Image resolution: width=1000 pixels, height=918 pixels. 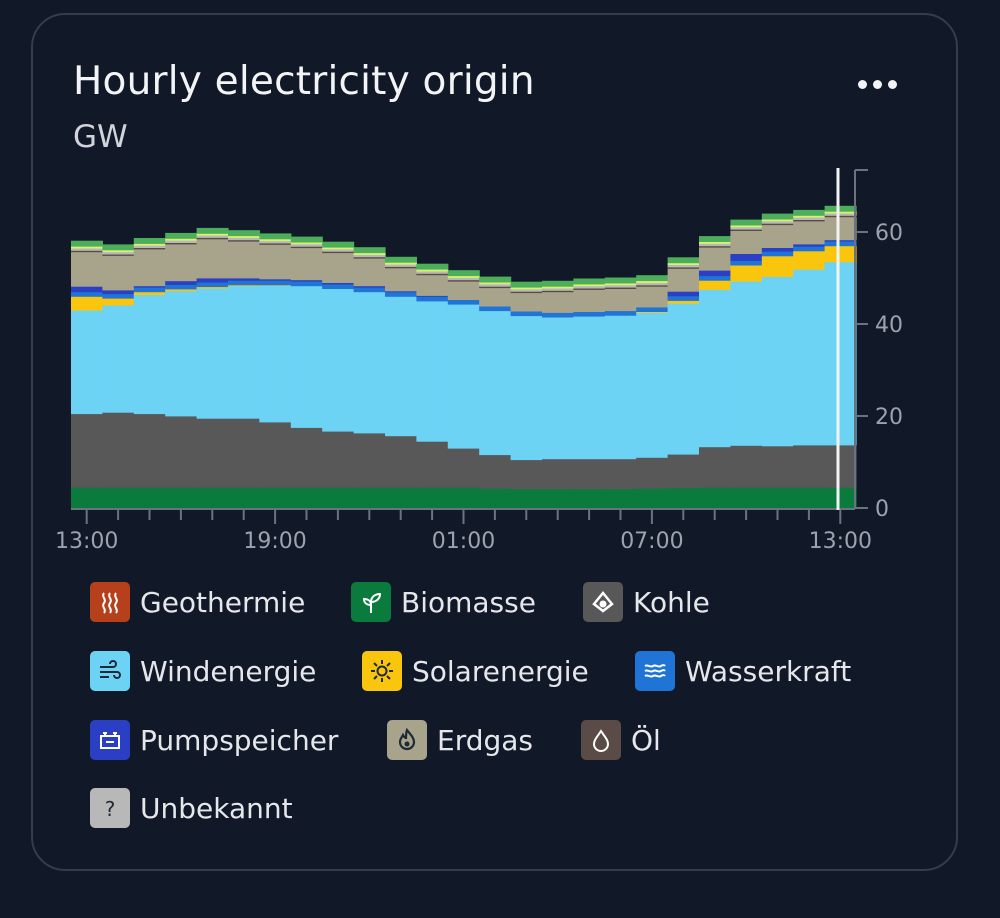 What do you see at coordinates (621, 740) in the screenshot?
I see `legend-item-oel: Öl` at bounding box center [621, 740].